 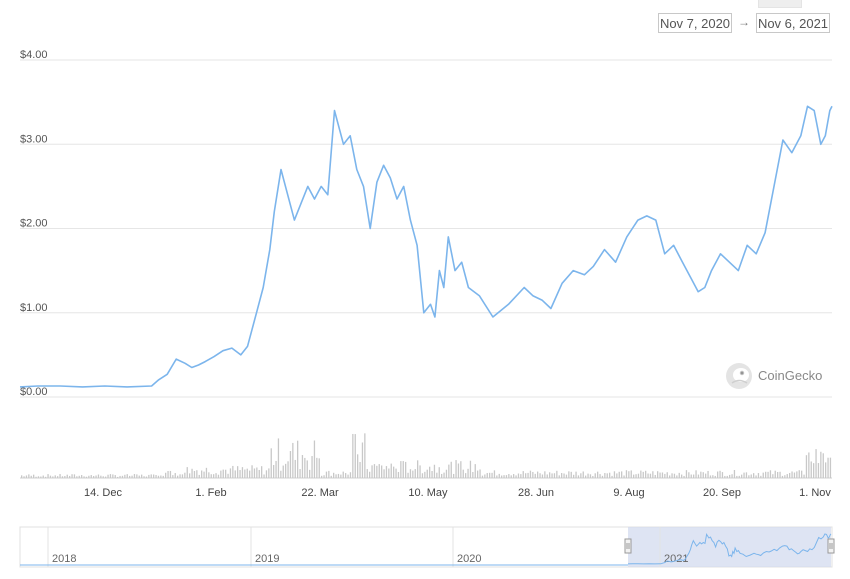 I want to click on y-tick-label: $4.00, so click(x=34, y=55).